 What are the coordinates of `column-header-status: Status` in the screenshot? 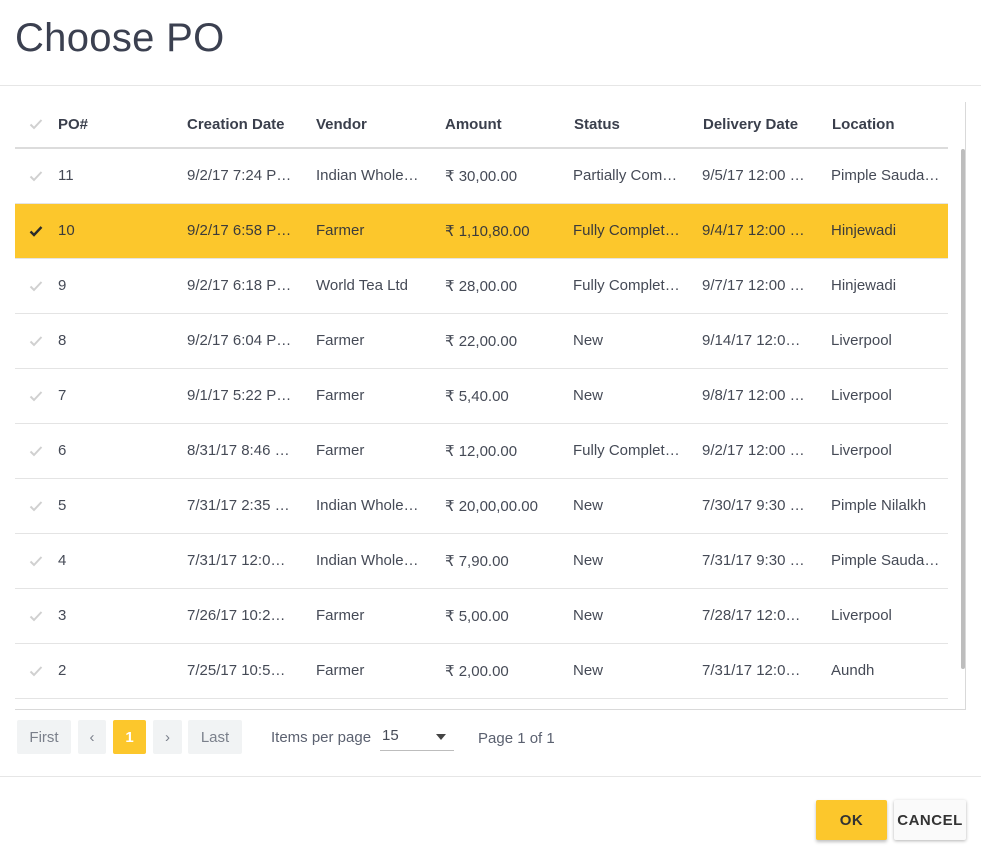 It's located at (597, 124).